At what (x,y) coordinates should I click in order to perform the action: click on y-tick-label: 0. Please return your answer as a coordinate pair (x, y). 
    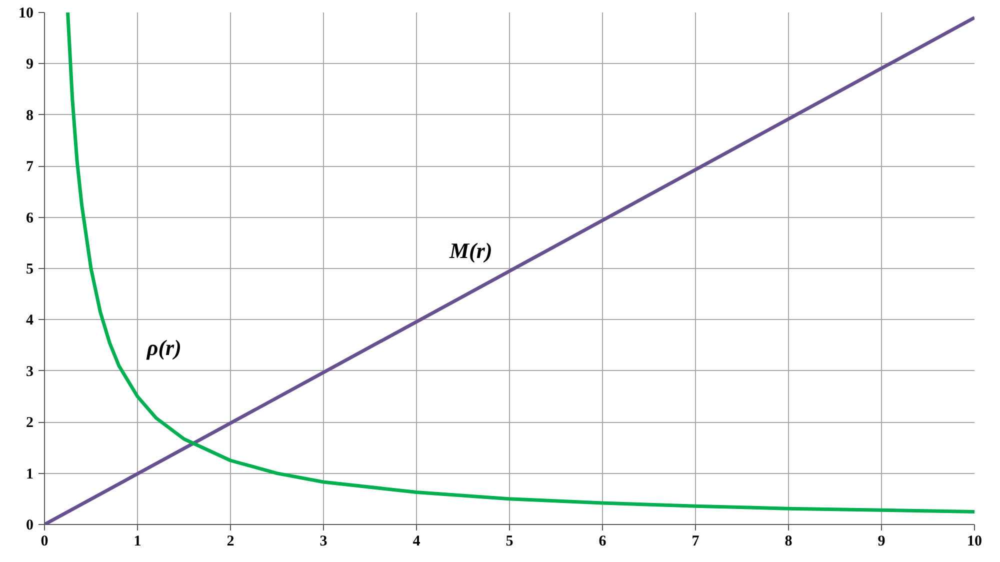
    Looking at the image, I should click on (30, 526).